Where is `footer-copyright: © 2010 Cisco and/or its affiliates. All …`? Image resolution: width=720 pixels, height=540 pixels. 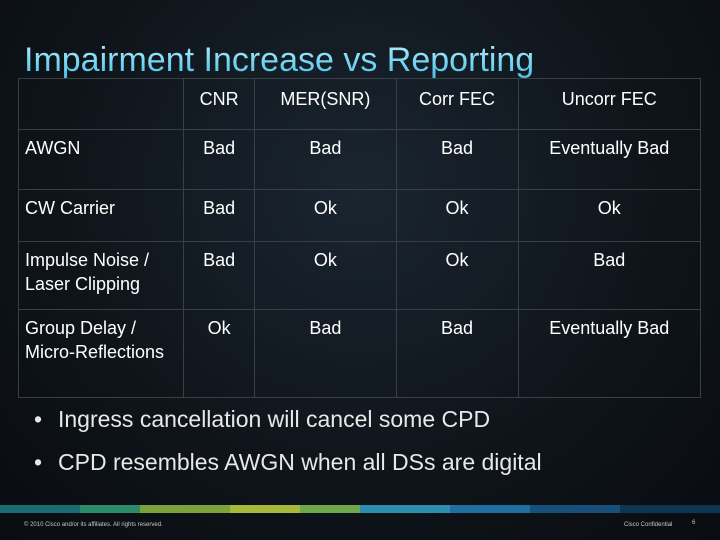 footer-copyright: © 2010 Cisco and/or its affiliates. All … is located at coordinates (93, 525).